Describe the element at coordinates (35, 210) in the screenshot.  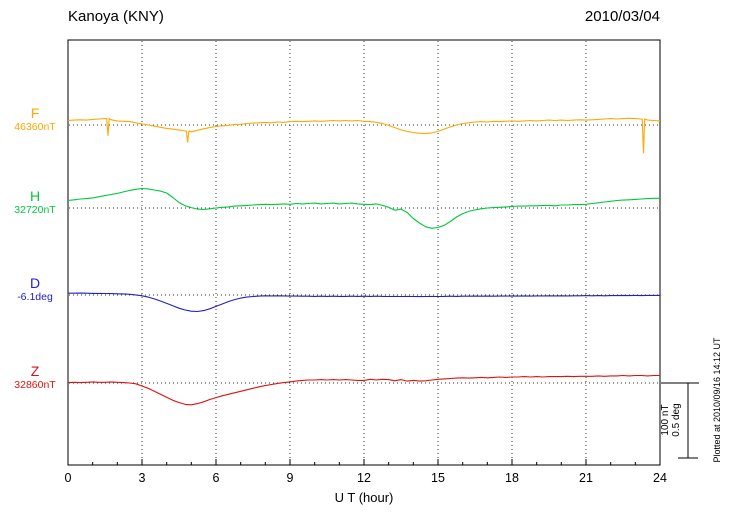
I see `series-baseline-value-H: 32720nT` at that location.